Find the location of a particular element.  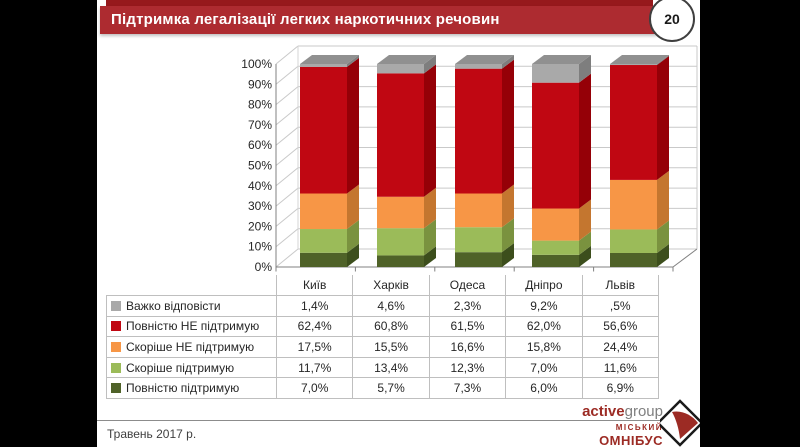

omnibus-diamond-icon is located at coordinates (680, 423).